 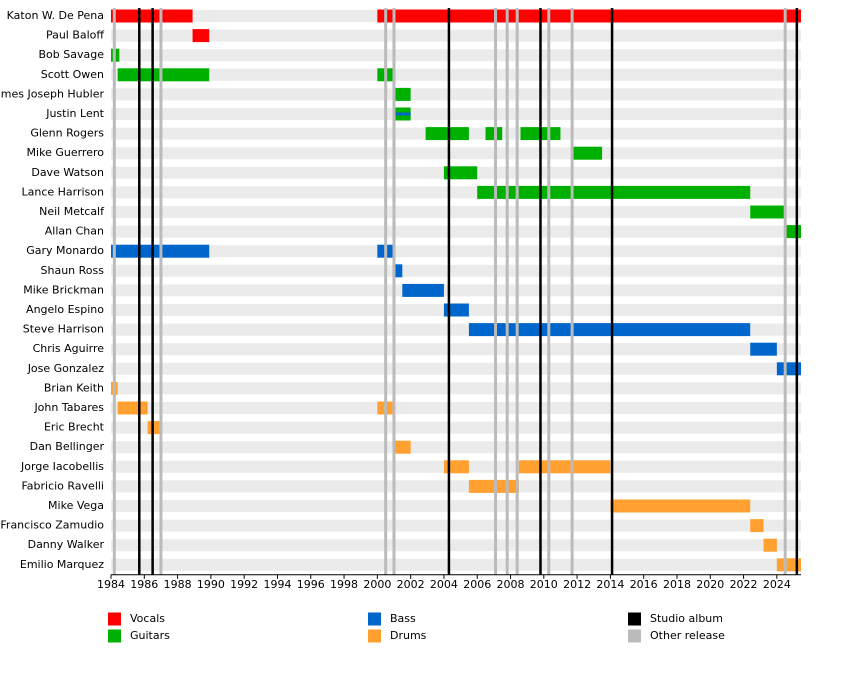 What do you see at coordinates (62, 564) in the screenshot?
I see `member-label: Emilio Marquez` at bounding box center [62, 564].